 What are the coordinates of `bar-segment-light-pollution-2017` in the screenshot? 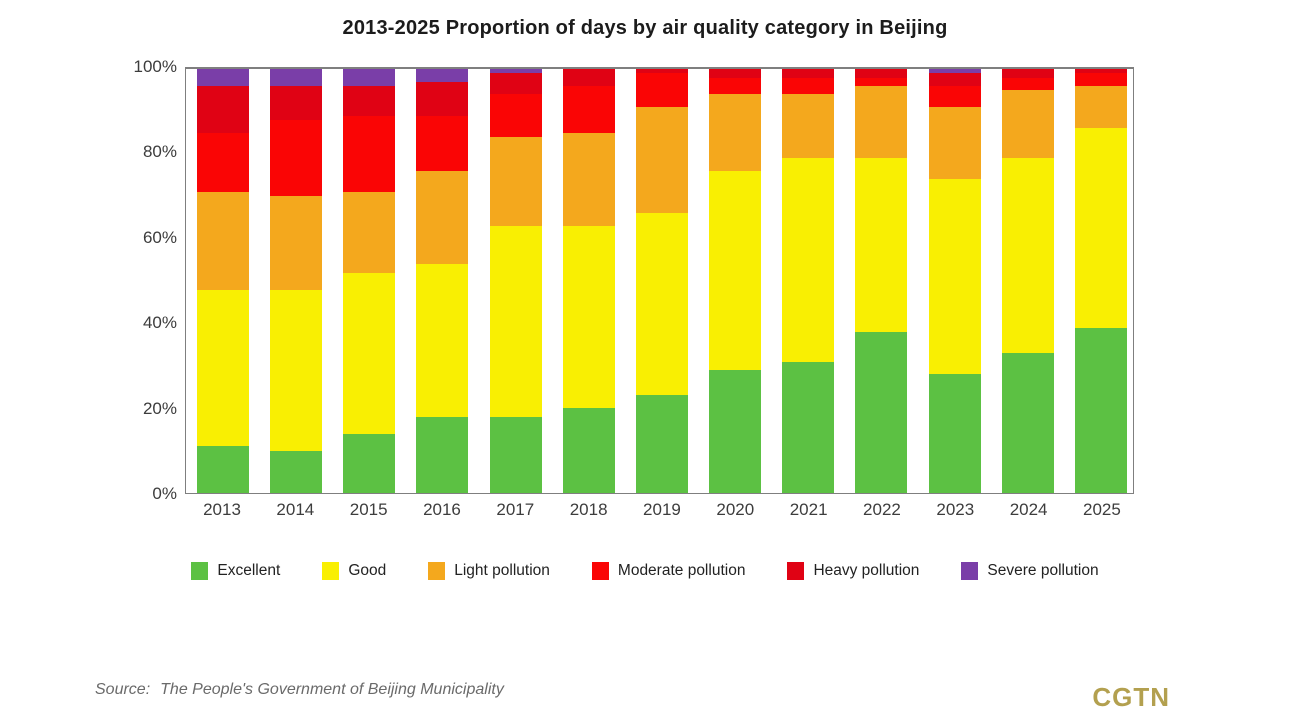 It's located at (515, 181).